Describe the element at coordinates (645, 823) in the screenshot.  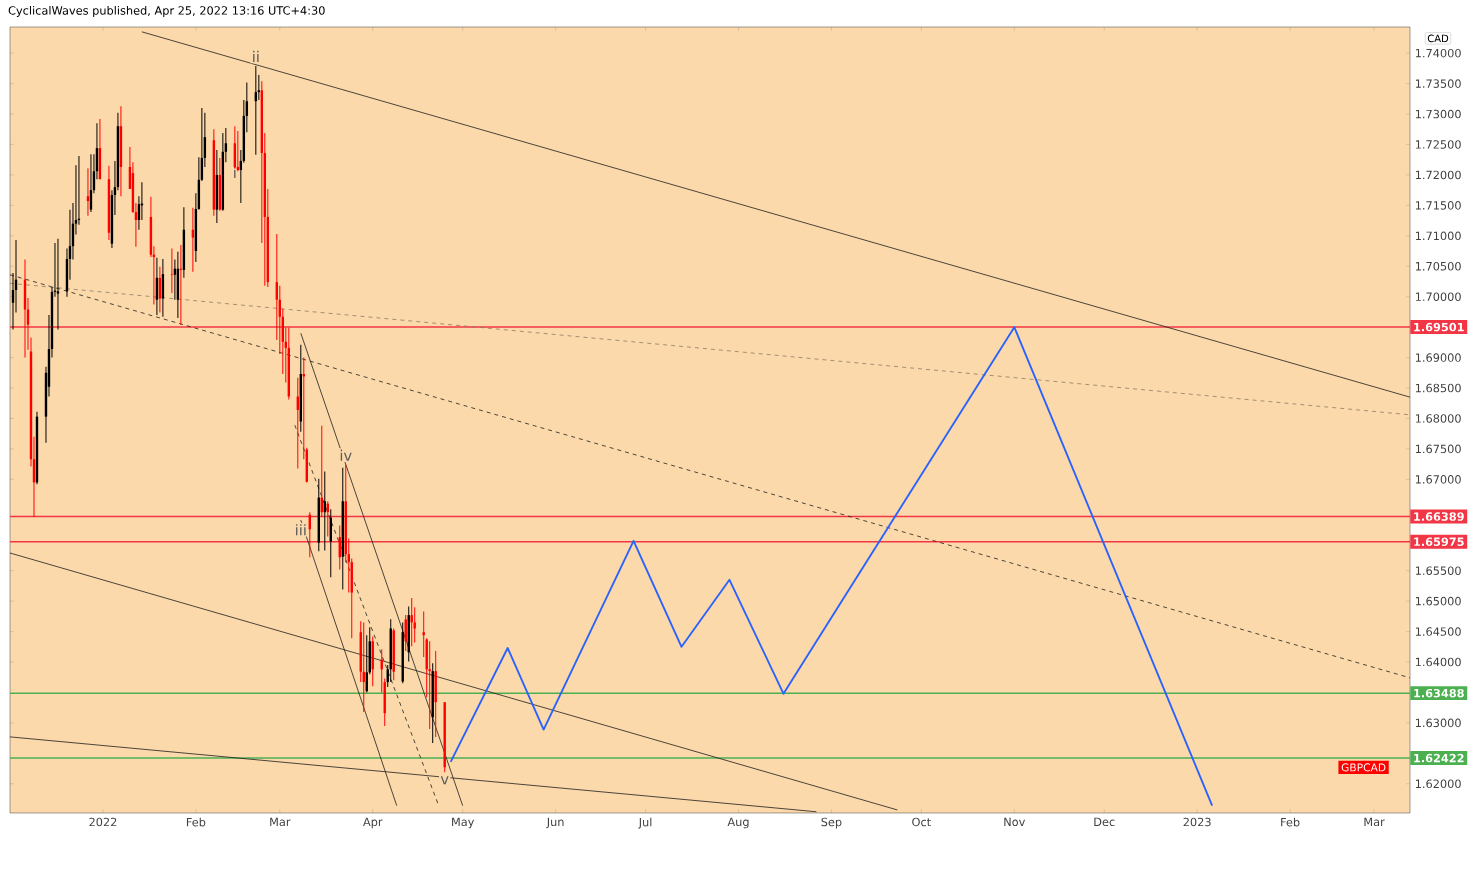
I see `x-tick-label: Jul` at that location.